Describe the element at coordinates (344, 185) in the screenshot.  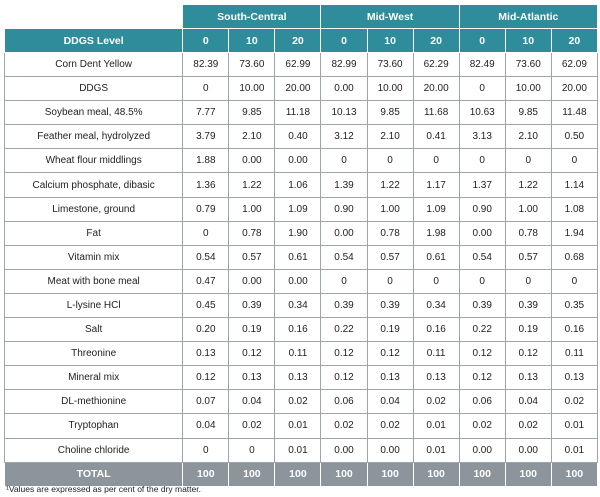
I see `value-cell: 1.39` at that location.